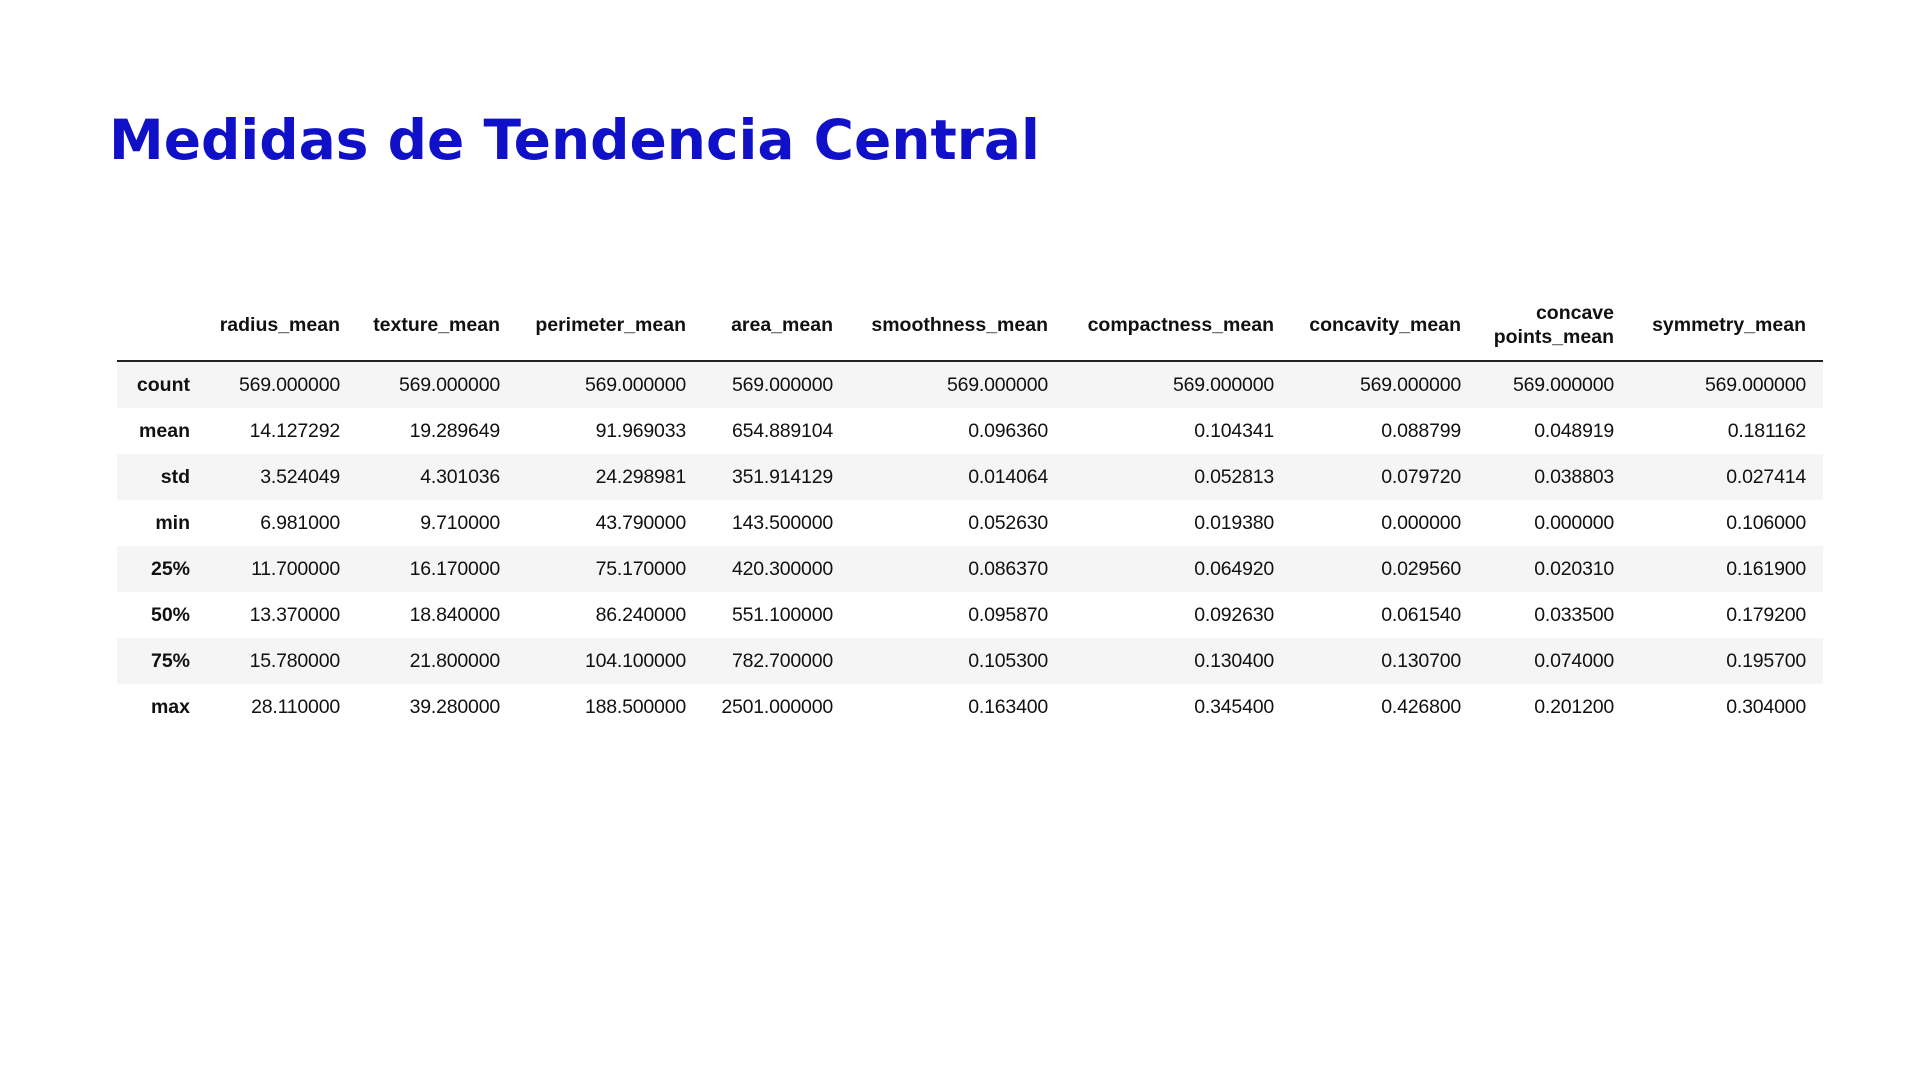 Image resolution: width=1920 pixels, height=1080 pixels. Describe the element at coordinates (170, 568) in the screenshot. I see `row-label: 25%` at that location.